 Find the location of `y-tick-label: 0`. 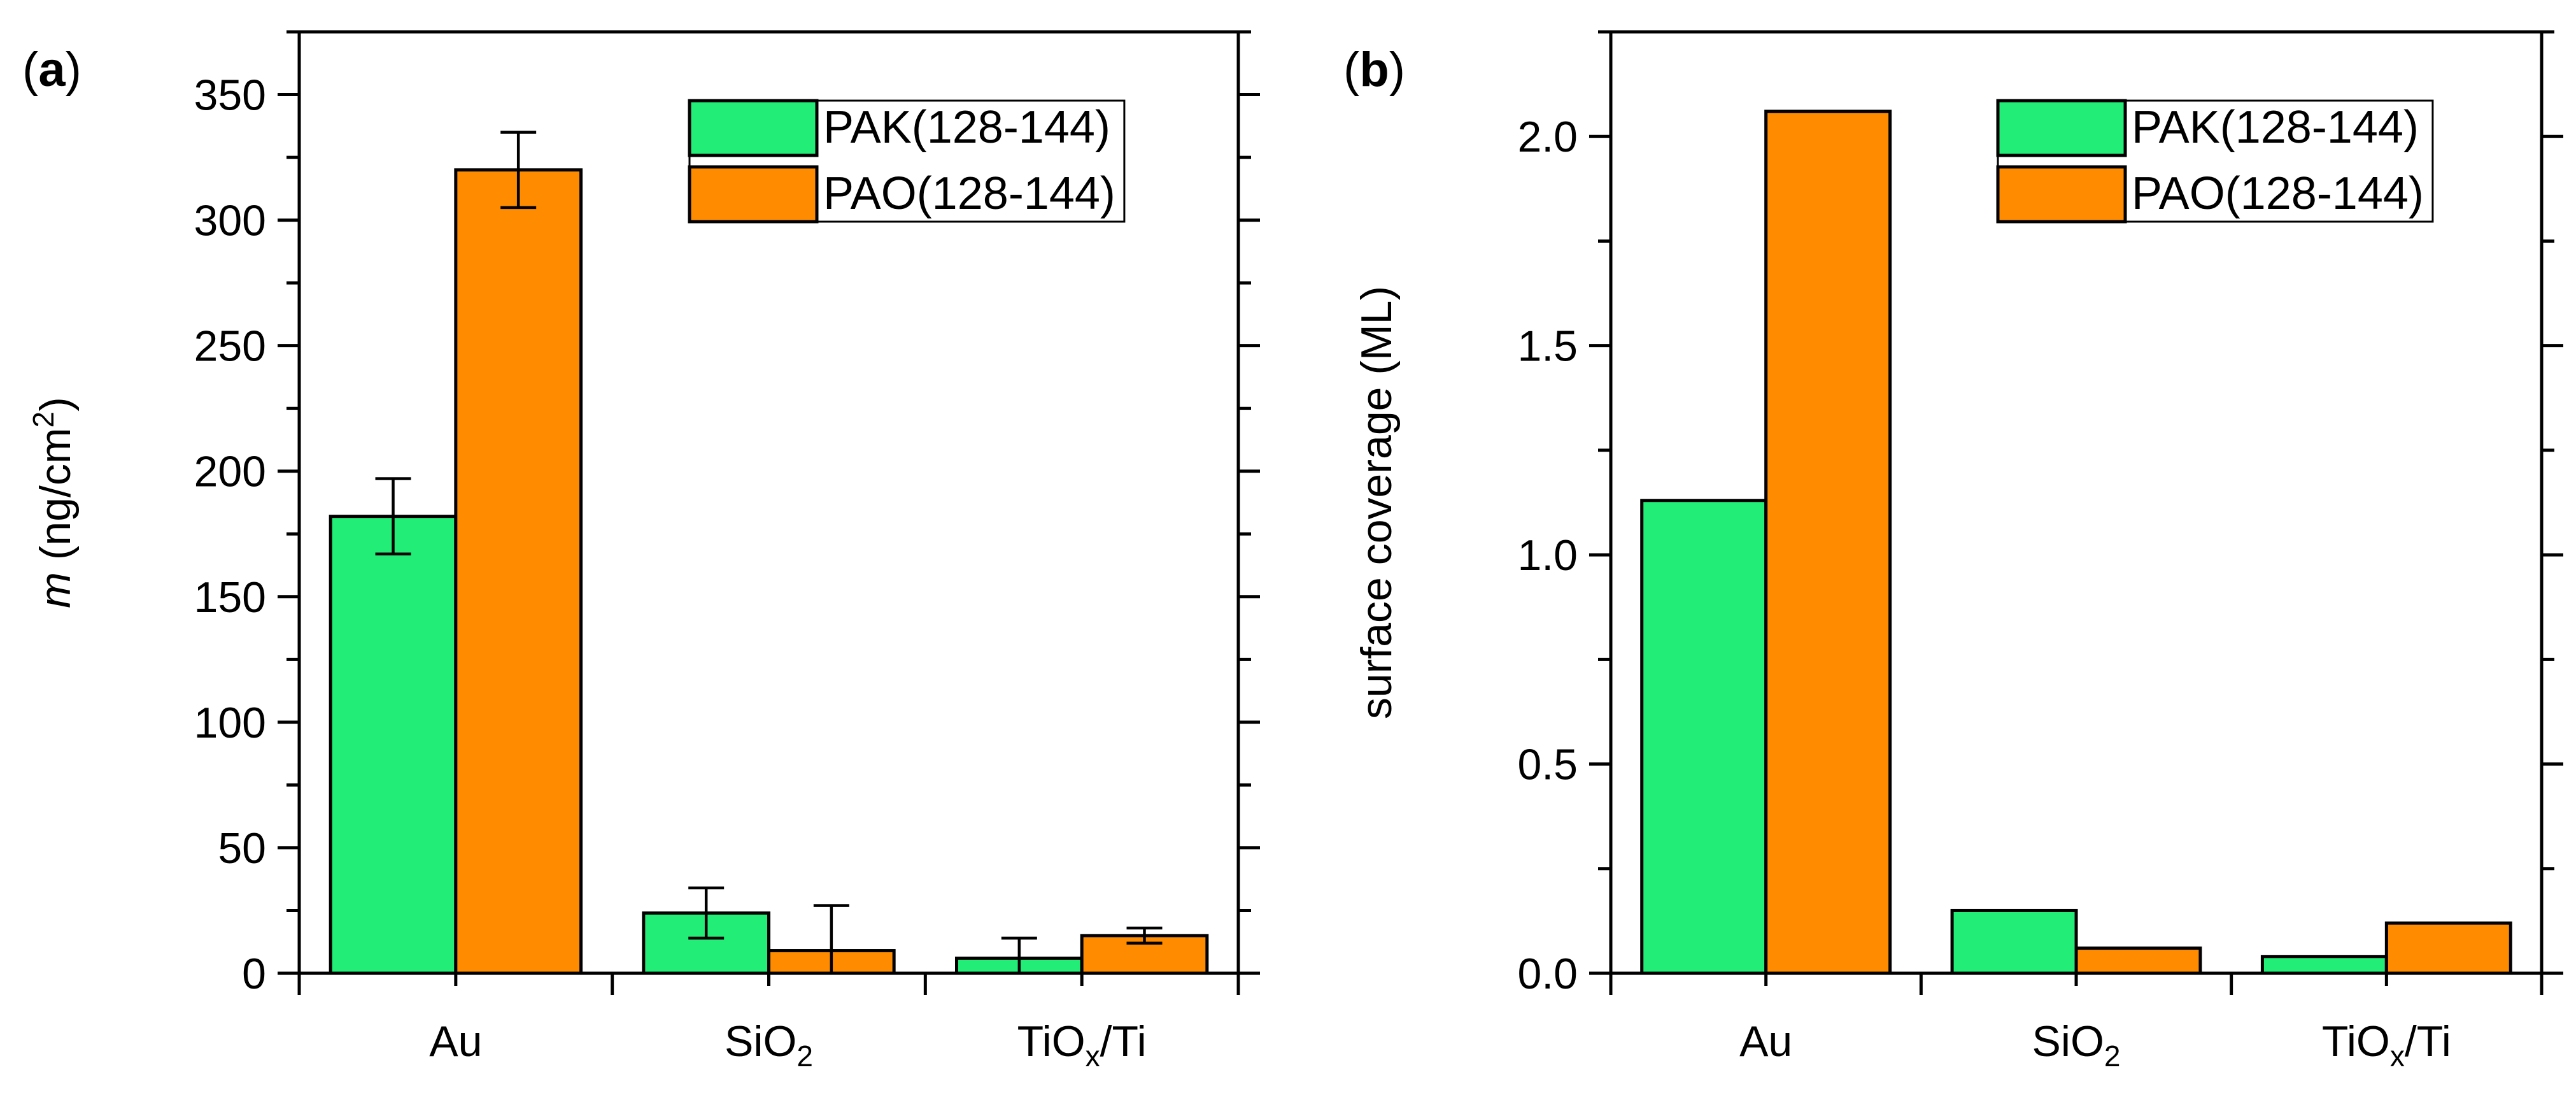

y-tick-label: 0 is located at coordinates (254, 974).